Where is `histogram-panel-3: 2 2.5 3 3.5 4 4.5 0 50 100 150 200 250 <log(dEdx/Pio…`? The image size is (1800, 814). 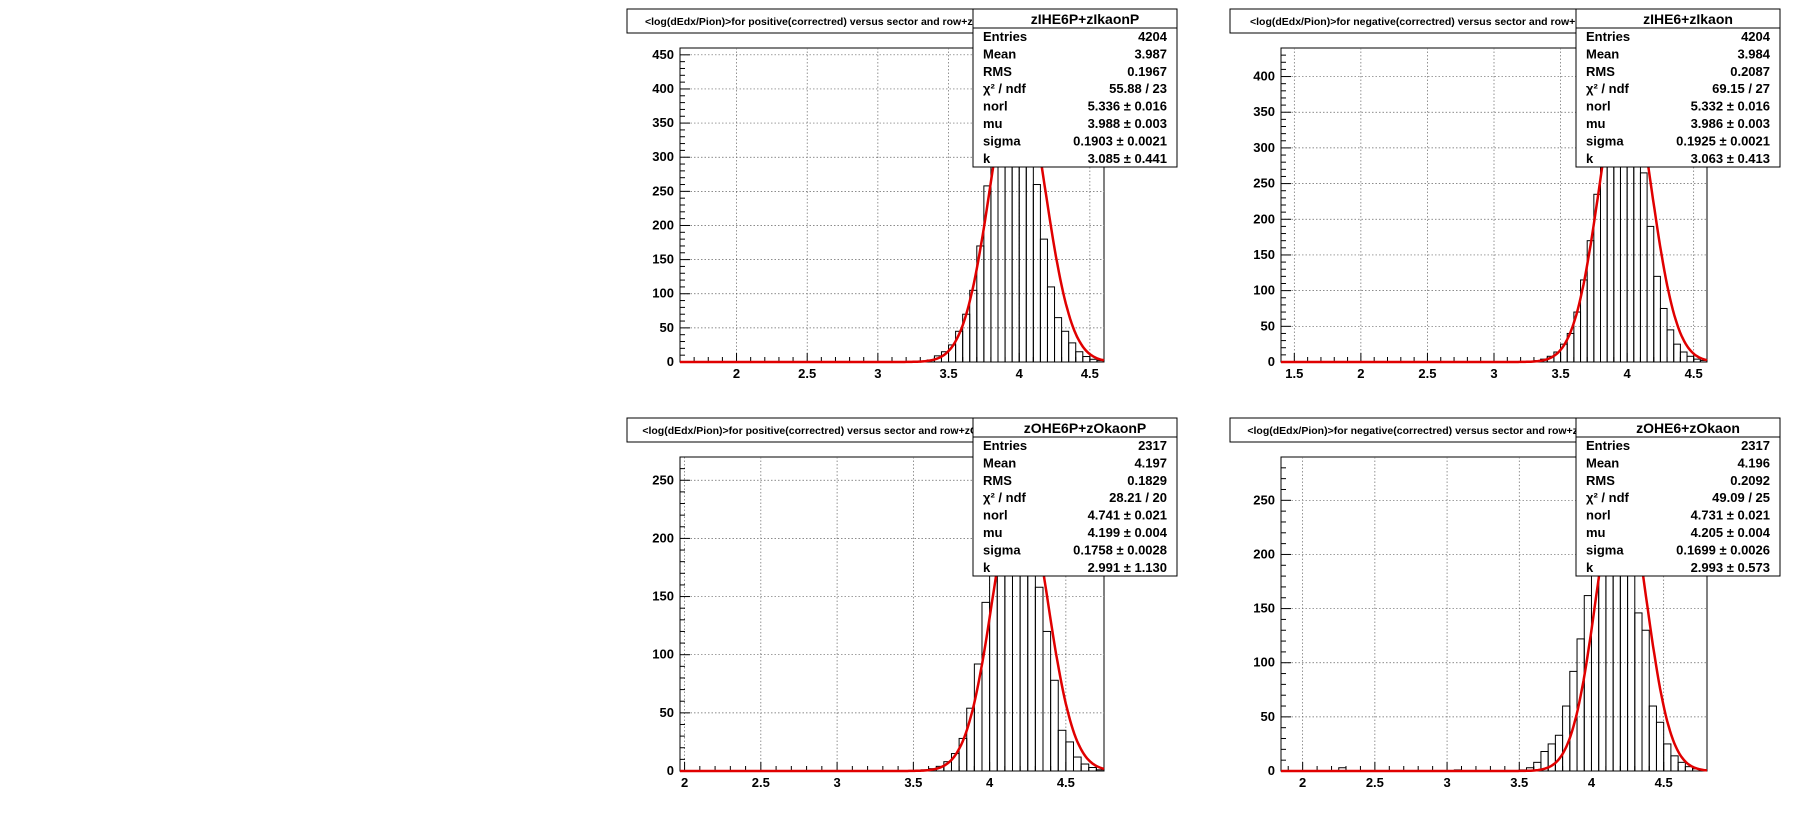
histogram-panel-3: 2 2.5 3 3.5 4 4.5 0 50 100 150 200 250 <log(dEdx/Pio… is located at coordinates (902, 603).